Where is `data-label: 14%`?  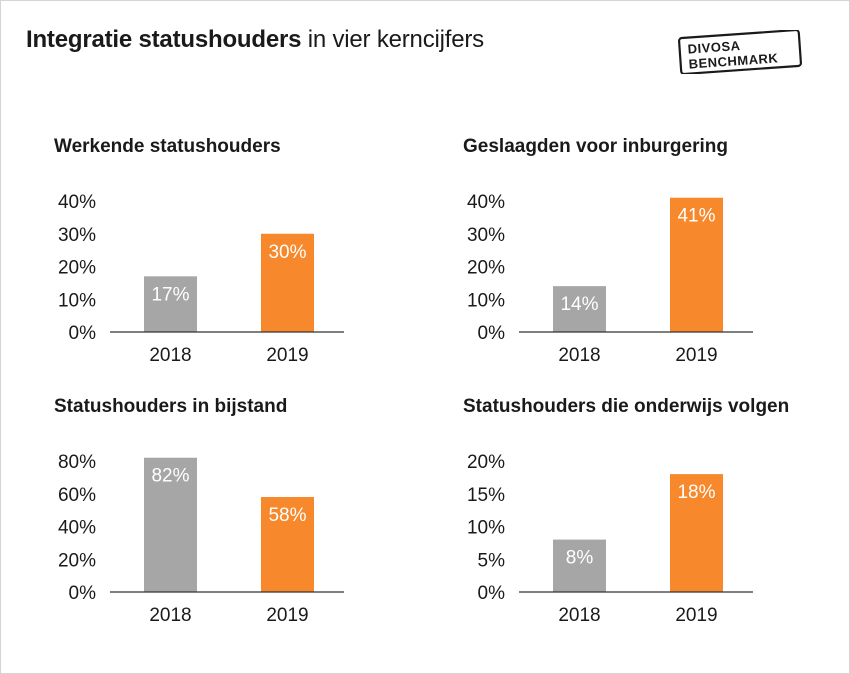
data-label: 14% is located at coordinates (579, 304).